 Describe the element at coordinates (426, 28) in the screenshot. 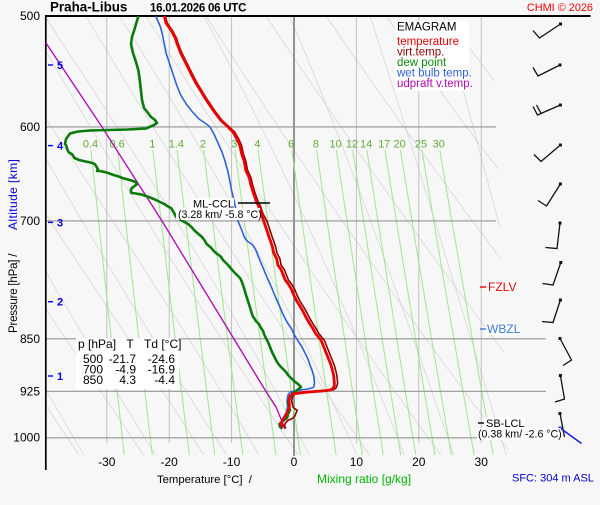

I see `svg-text: EMAGRAM` at that location.